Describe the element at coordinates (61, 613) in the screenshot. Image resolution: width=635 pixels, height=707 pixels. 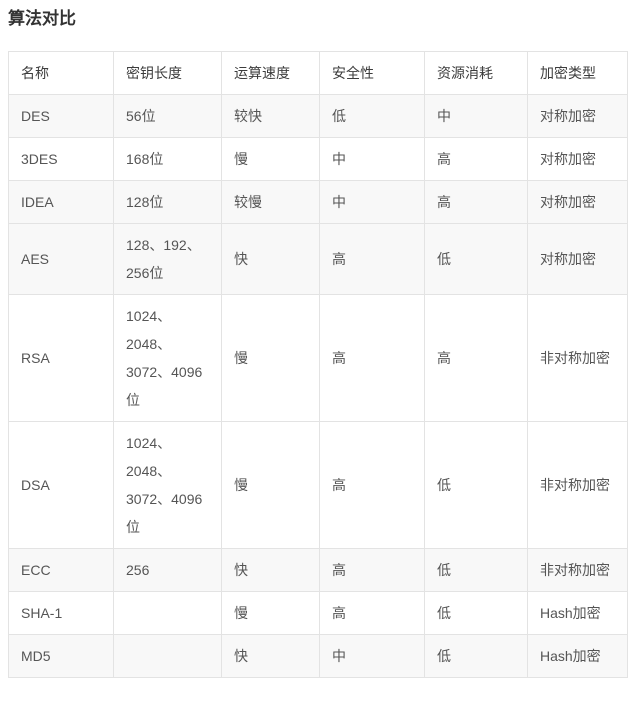
I see `cell-name: SHA-1` at that location.